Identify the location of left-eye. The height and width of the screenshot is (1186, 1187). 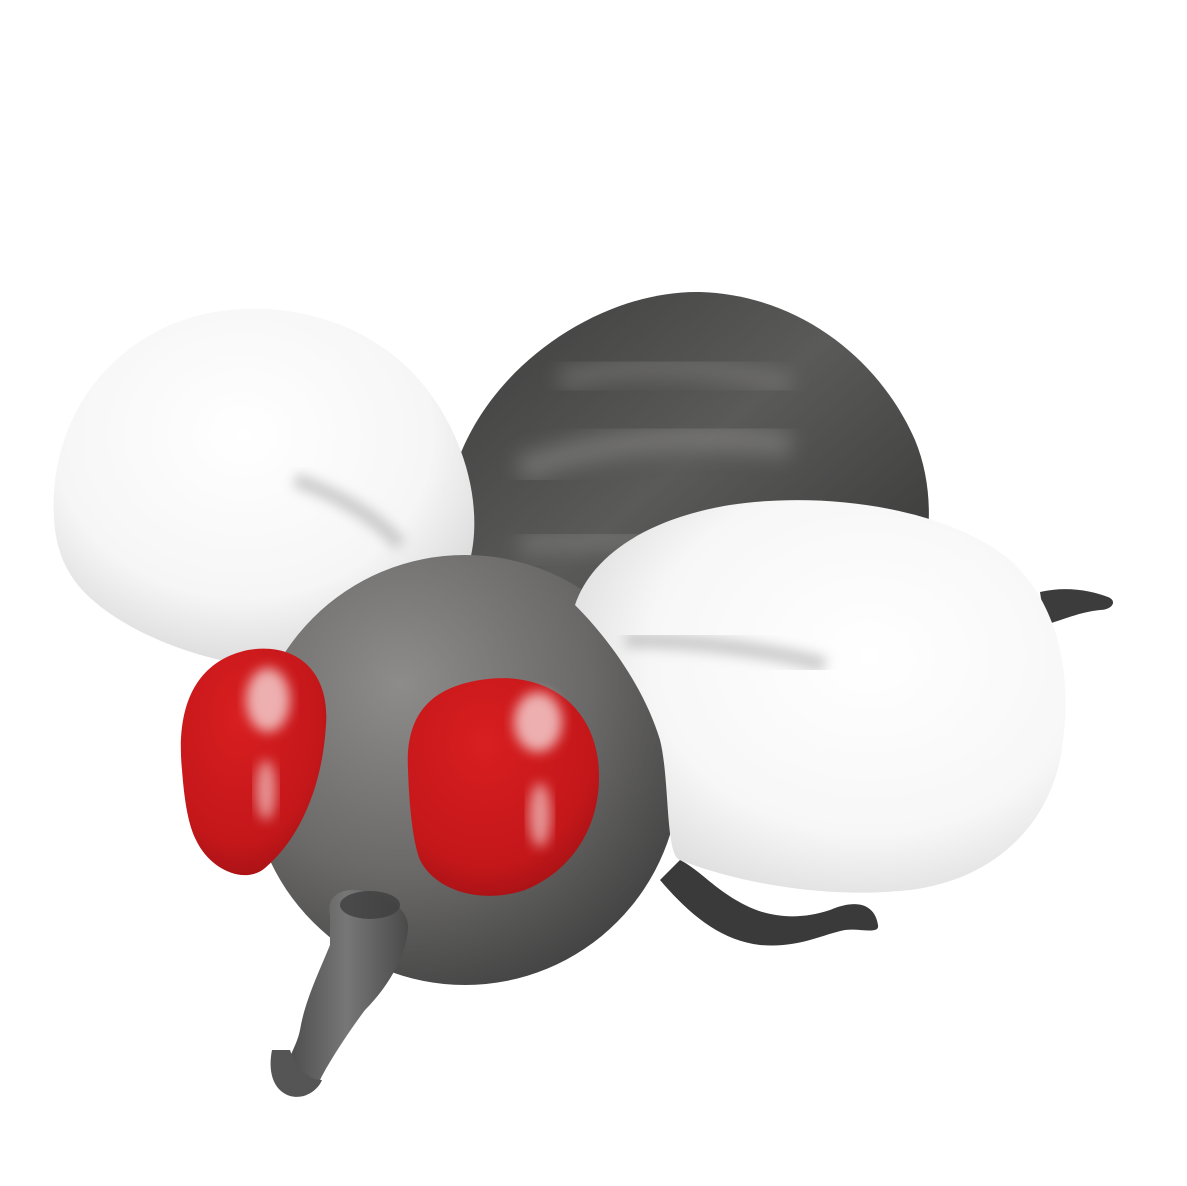
(253, 762).